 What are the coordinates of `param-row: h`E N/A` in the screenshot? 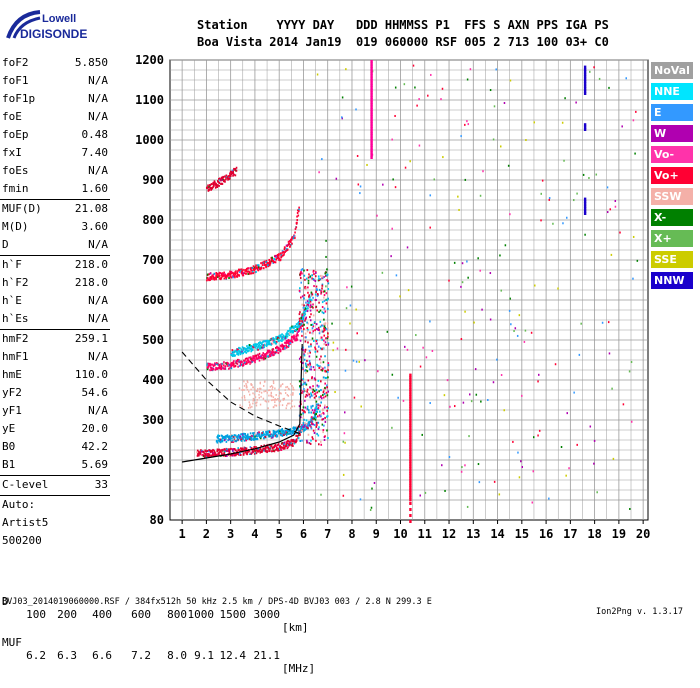 It's located at (55, 302).